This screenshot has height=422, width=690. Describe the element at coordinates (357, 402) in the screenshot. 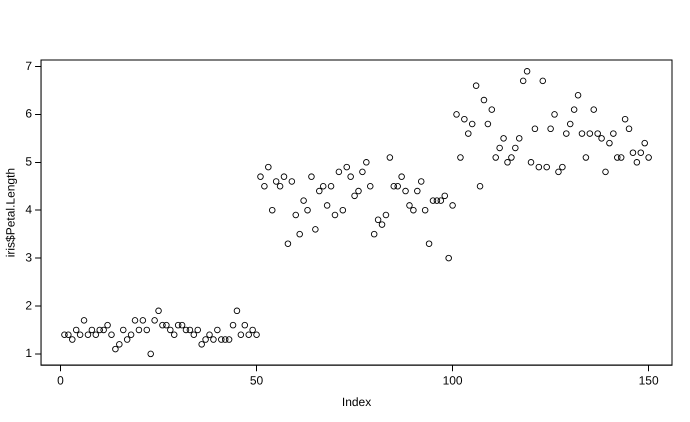

I see `x-axis-title: Index` at that location.